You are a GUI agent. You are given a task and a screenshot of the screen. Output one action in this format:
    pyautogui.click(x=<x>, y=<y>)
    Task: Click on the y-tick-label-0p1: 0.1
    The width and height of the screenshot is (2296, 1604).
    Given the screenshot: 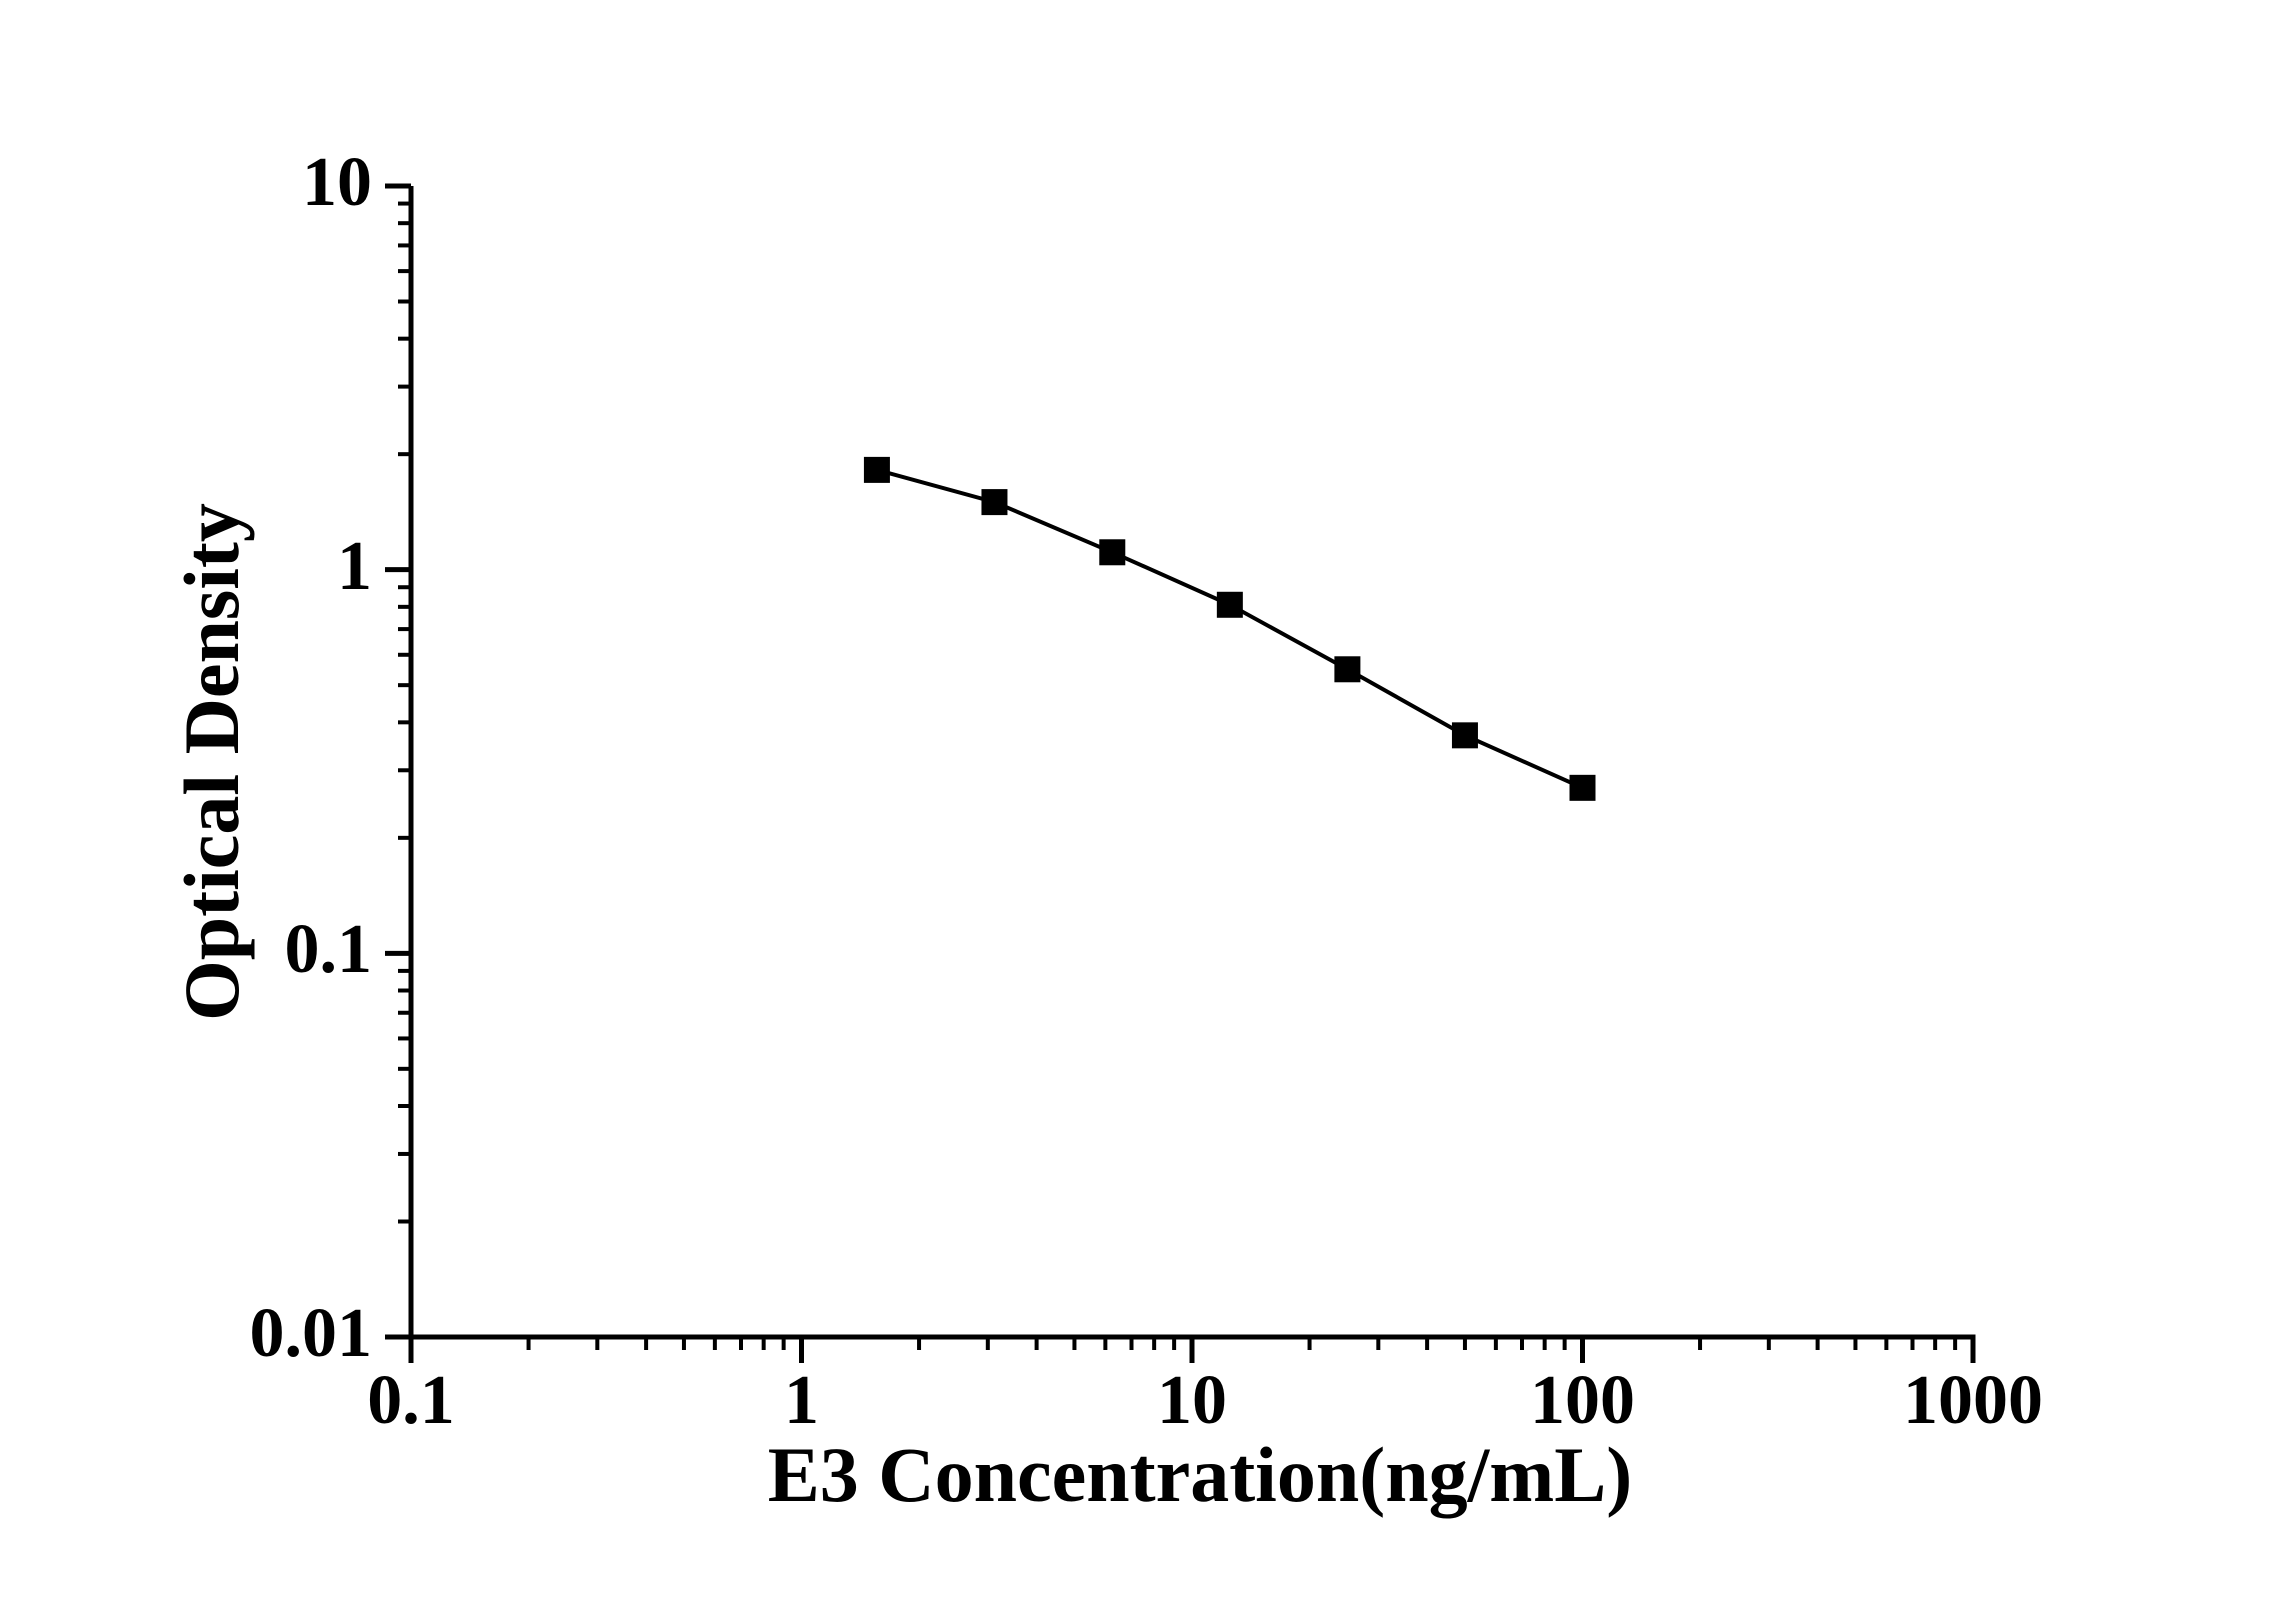 What is the action you would take?
    pyautogui.click(x=328, y=950)
    